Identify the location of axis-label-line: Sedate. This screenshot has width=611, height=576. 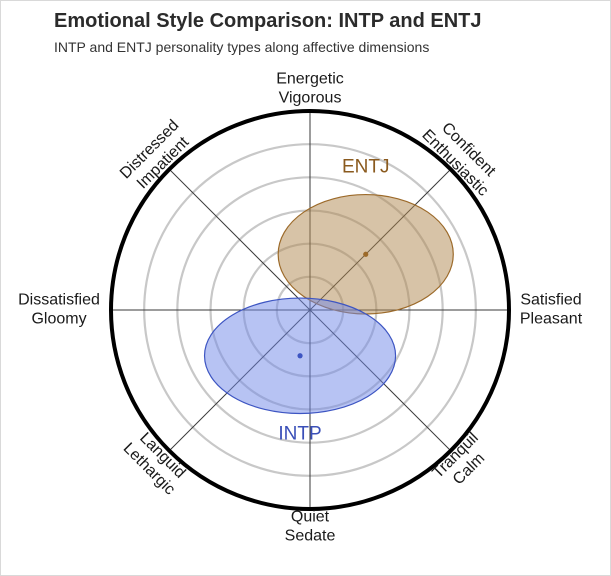
(310, 536).